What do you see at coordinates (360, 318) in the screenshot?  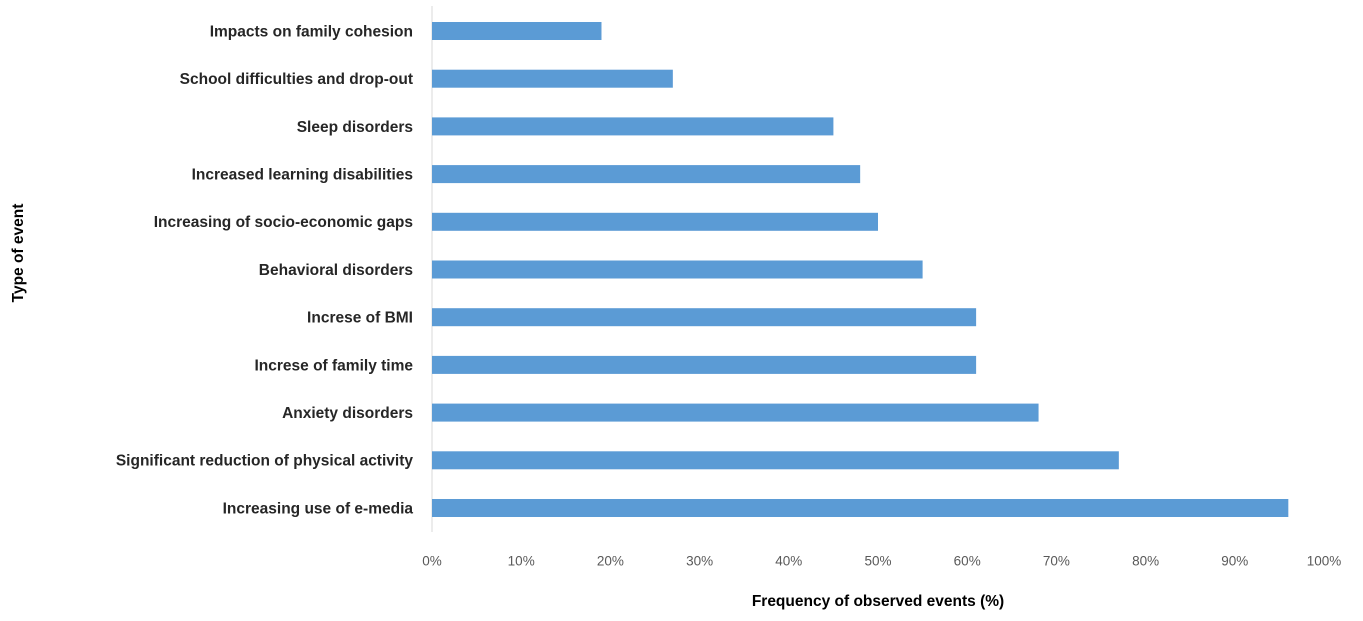 I see `category-label: Increse of BMI` at bounding box center [360, 318].